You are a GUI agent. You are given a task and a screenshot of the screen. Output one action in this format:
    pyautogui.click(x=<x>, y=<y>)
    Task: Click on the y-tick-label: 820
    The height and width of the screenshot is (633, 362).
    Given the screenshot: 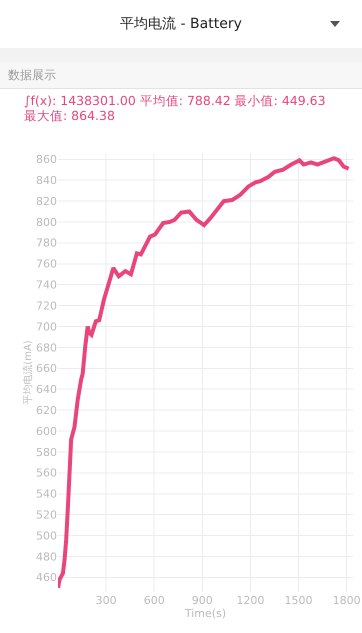 What is the action you would take?
    pyautogui.click(x=46, y=201)
    